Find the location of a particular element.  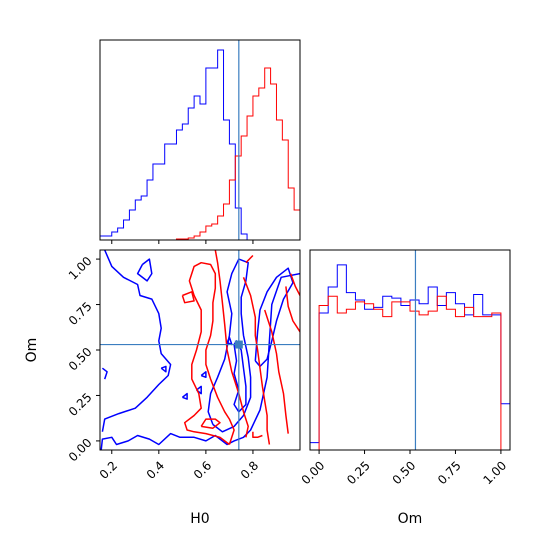

h0-marginal-panel is located at coordinates (200, 141).